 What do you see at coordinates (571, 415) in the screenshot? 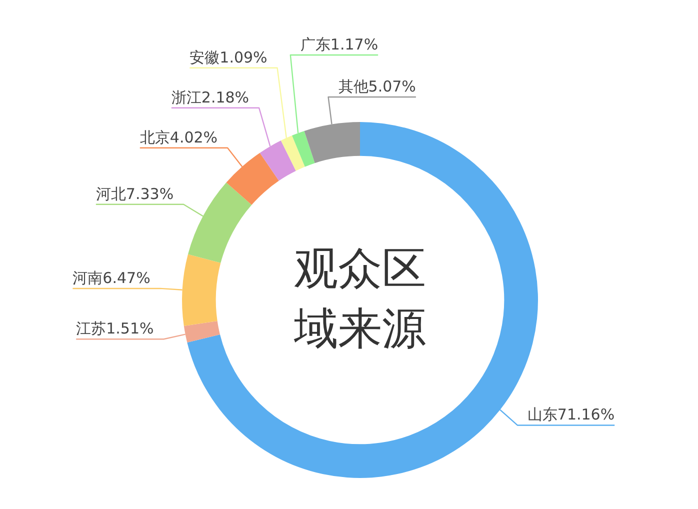
I see `slice-label: 山东71.16%` at bounding box center [571, 415].